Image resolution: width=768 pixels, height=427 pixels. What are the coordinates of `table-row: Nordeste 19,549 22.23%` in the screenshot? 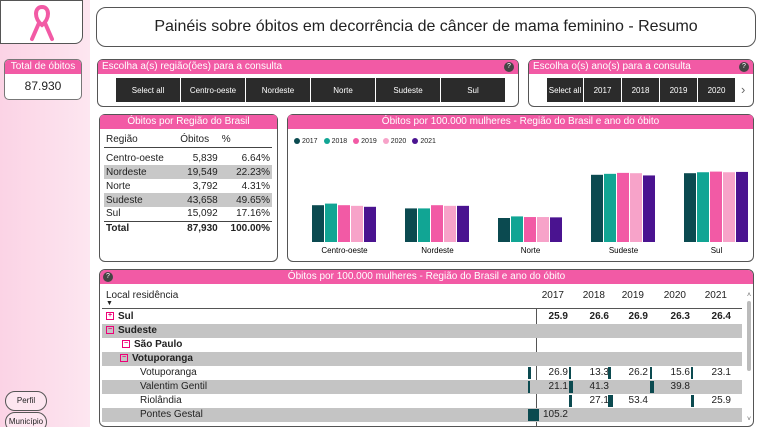 It's located at (188, 172).